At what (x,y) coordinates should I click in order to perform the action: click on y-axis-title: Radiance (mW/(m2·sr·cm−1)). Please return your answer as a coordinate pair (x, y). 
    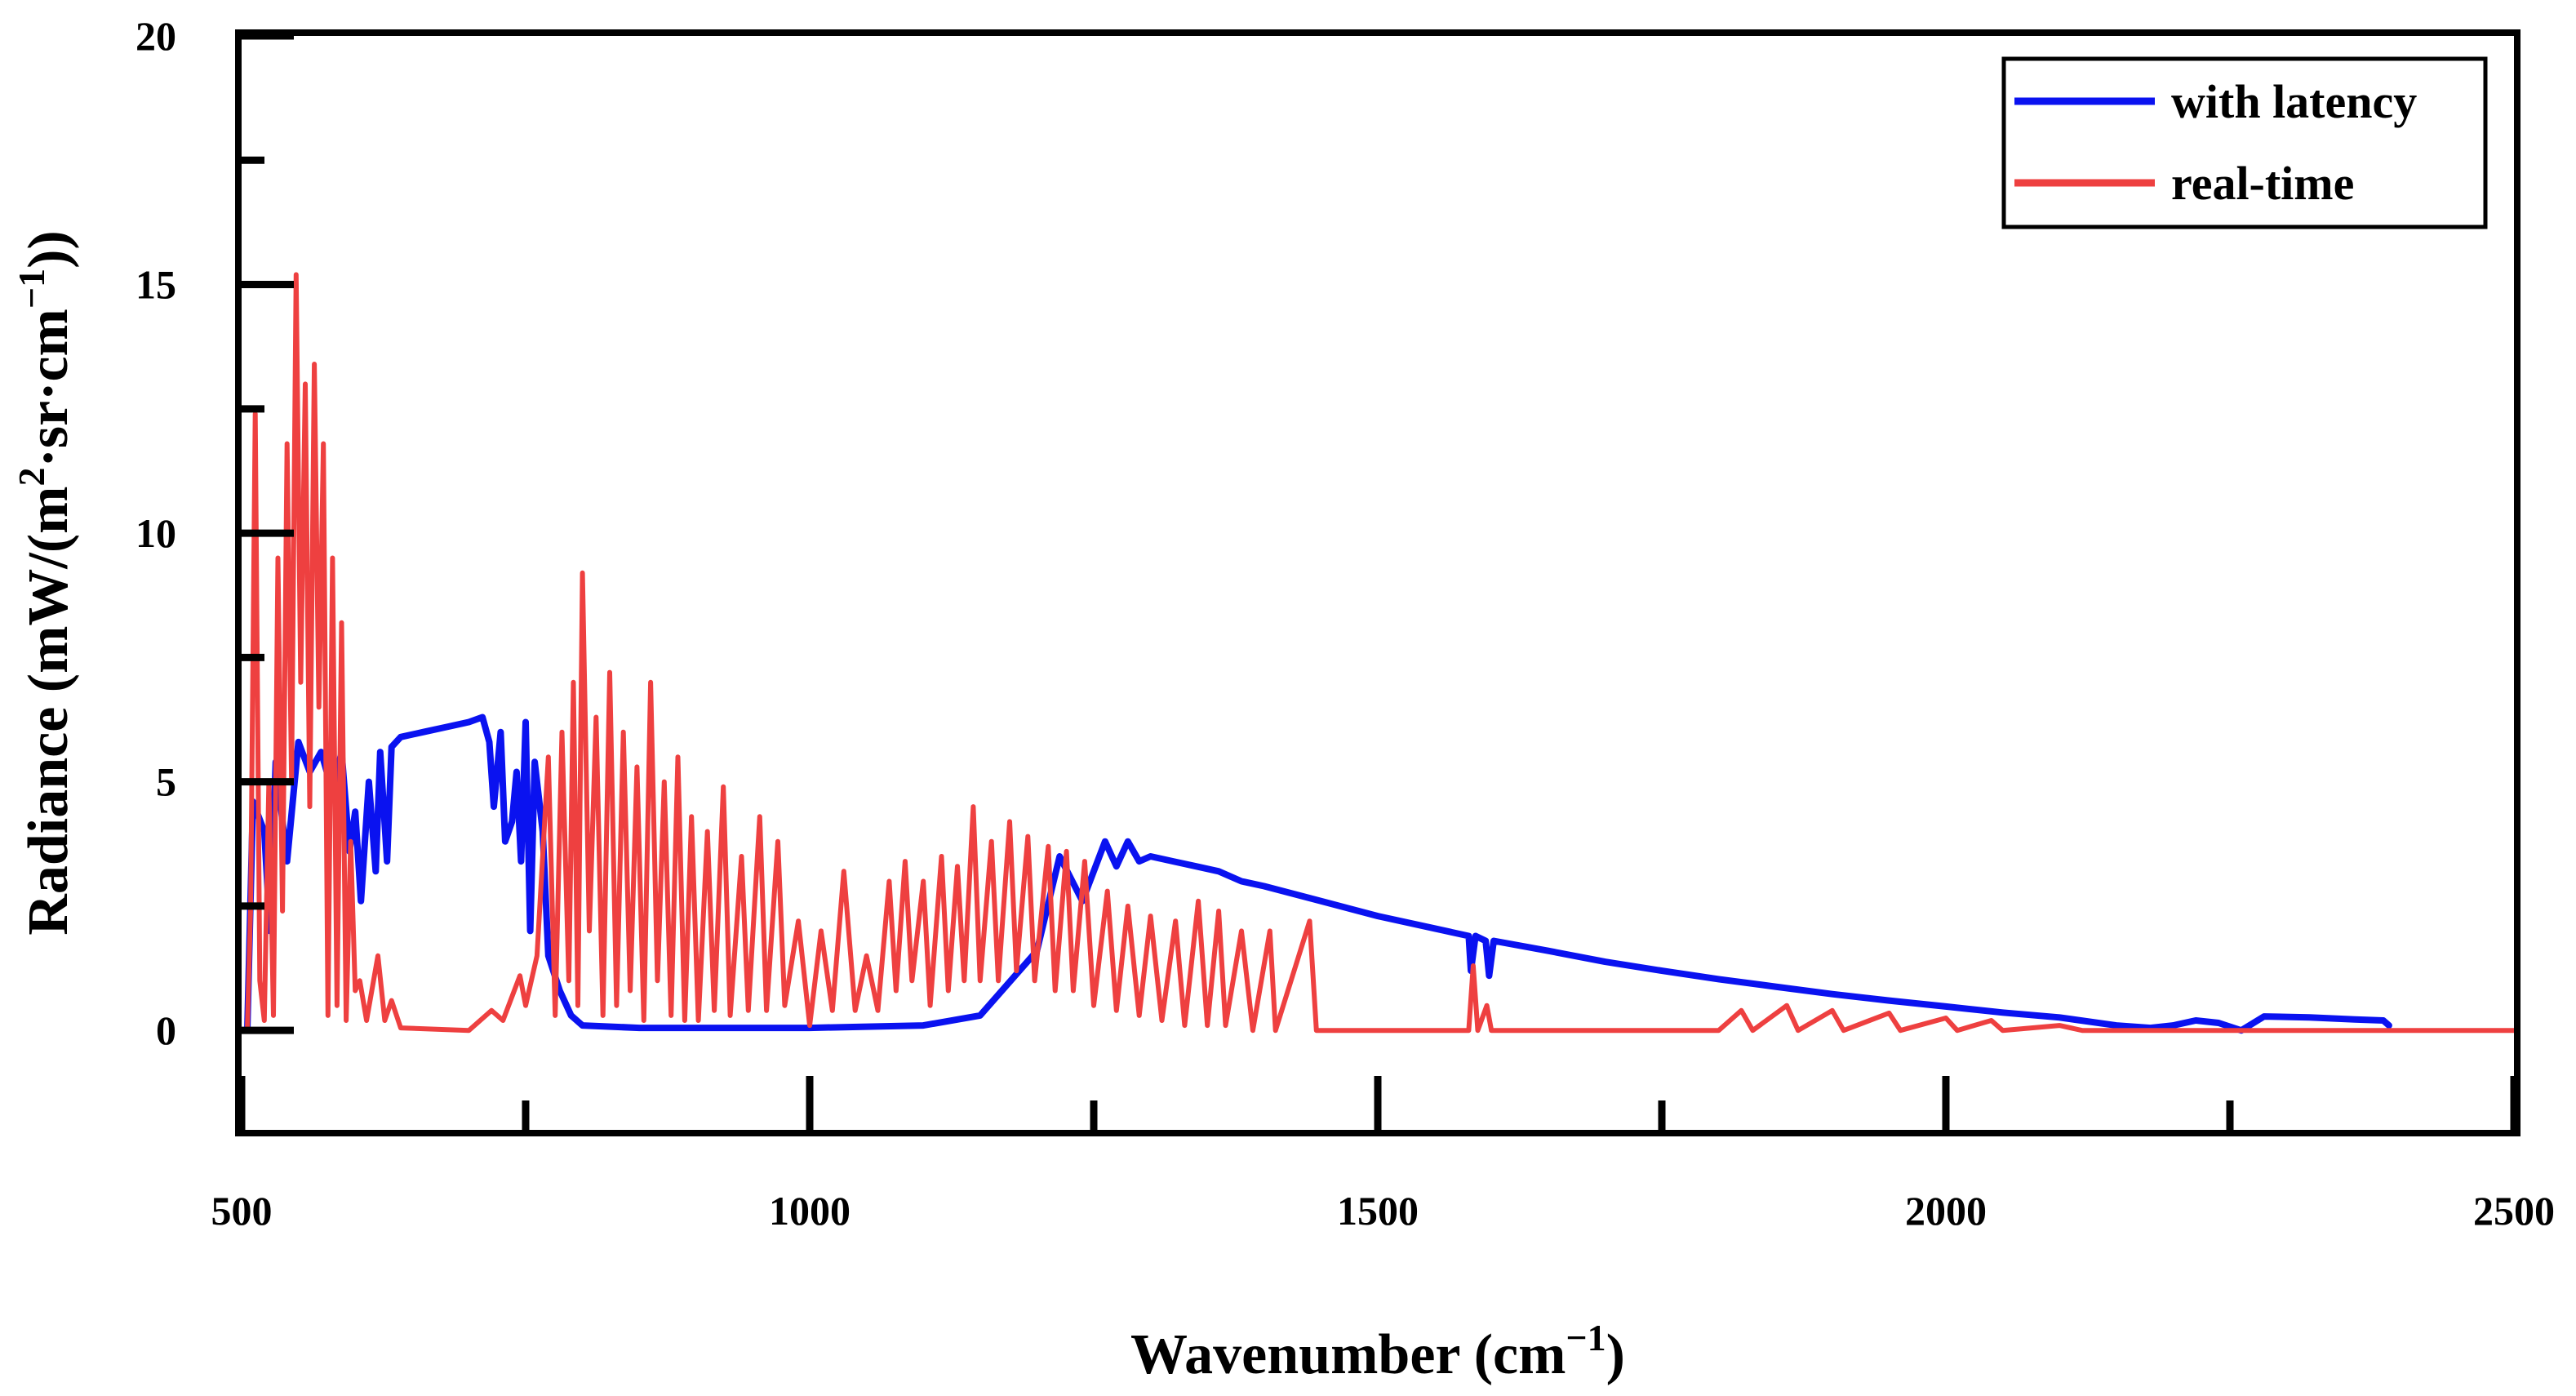
    Looking at the image, I should click on (45, 583).